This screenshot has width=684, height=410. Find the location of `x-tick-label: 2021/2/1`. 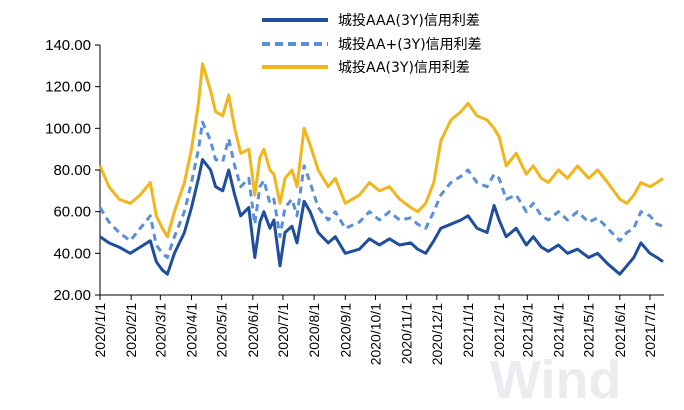

x-tick-label: 2021/2/1 is located at coordinates (499, 330).